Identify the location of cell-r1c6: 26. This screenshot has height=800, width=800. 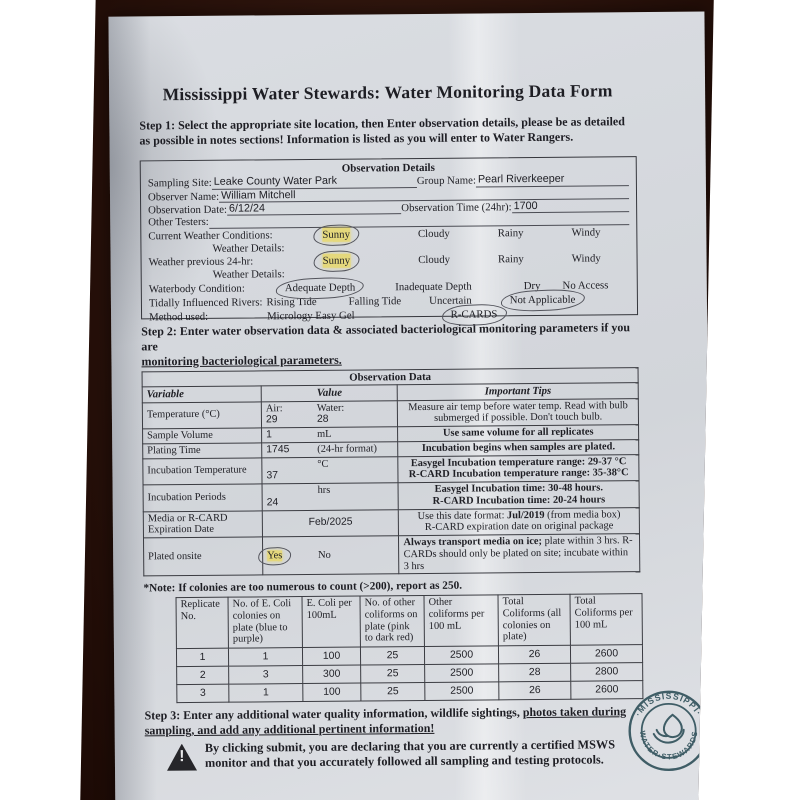
(534, 655).